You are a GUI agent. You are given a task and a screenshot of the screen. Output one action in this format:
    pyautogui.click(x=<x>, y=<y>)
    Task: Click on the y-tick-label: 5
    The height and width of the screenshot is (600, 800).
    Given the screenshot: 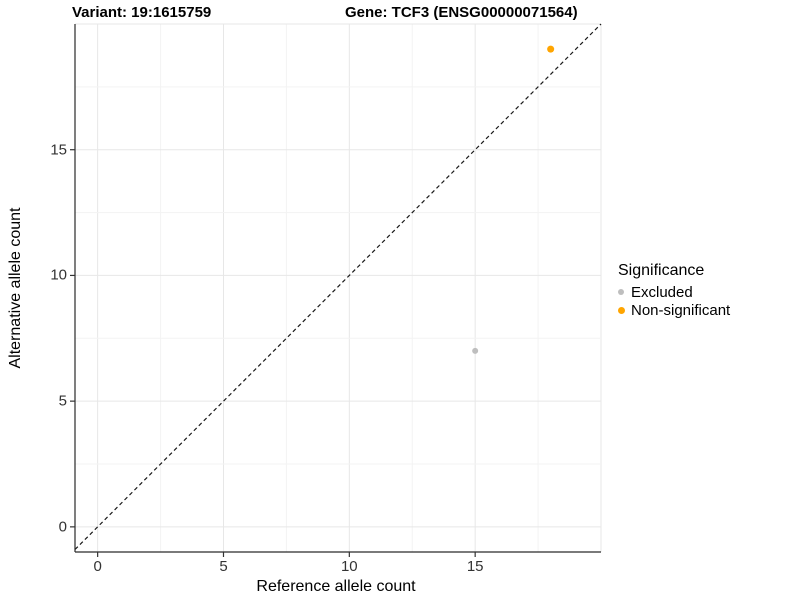 What is the action you would take?
    pyautogui.click(x=62, y=401)
    